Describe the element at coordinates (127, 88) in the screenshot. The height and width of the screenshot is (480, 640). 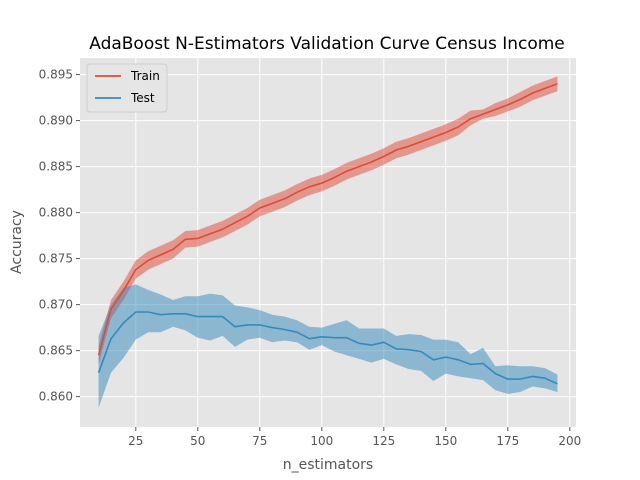
I see `legend: Train Test` at that location.